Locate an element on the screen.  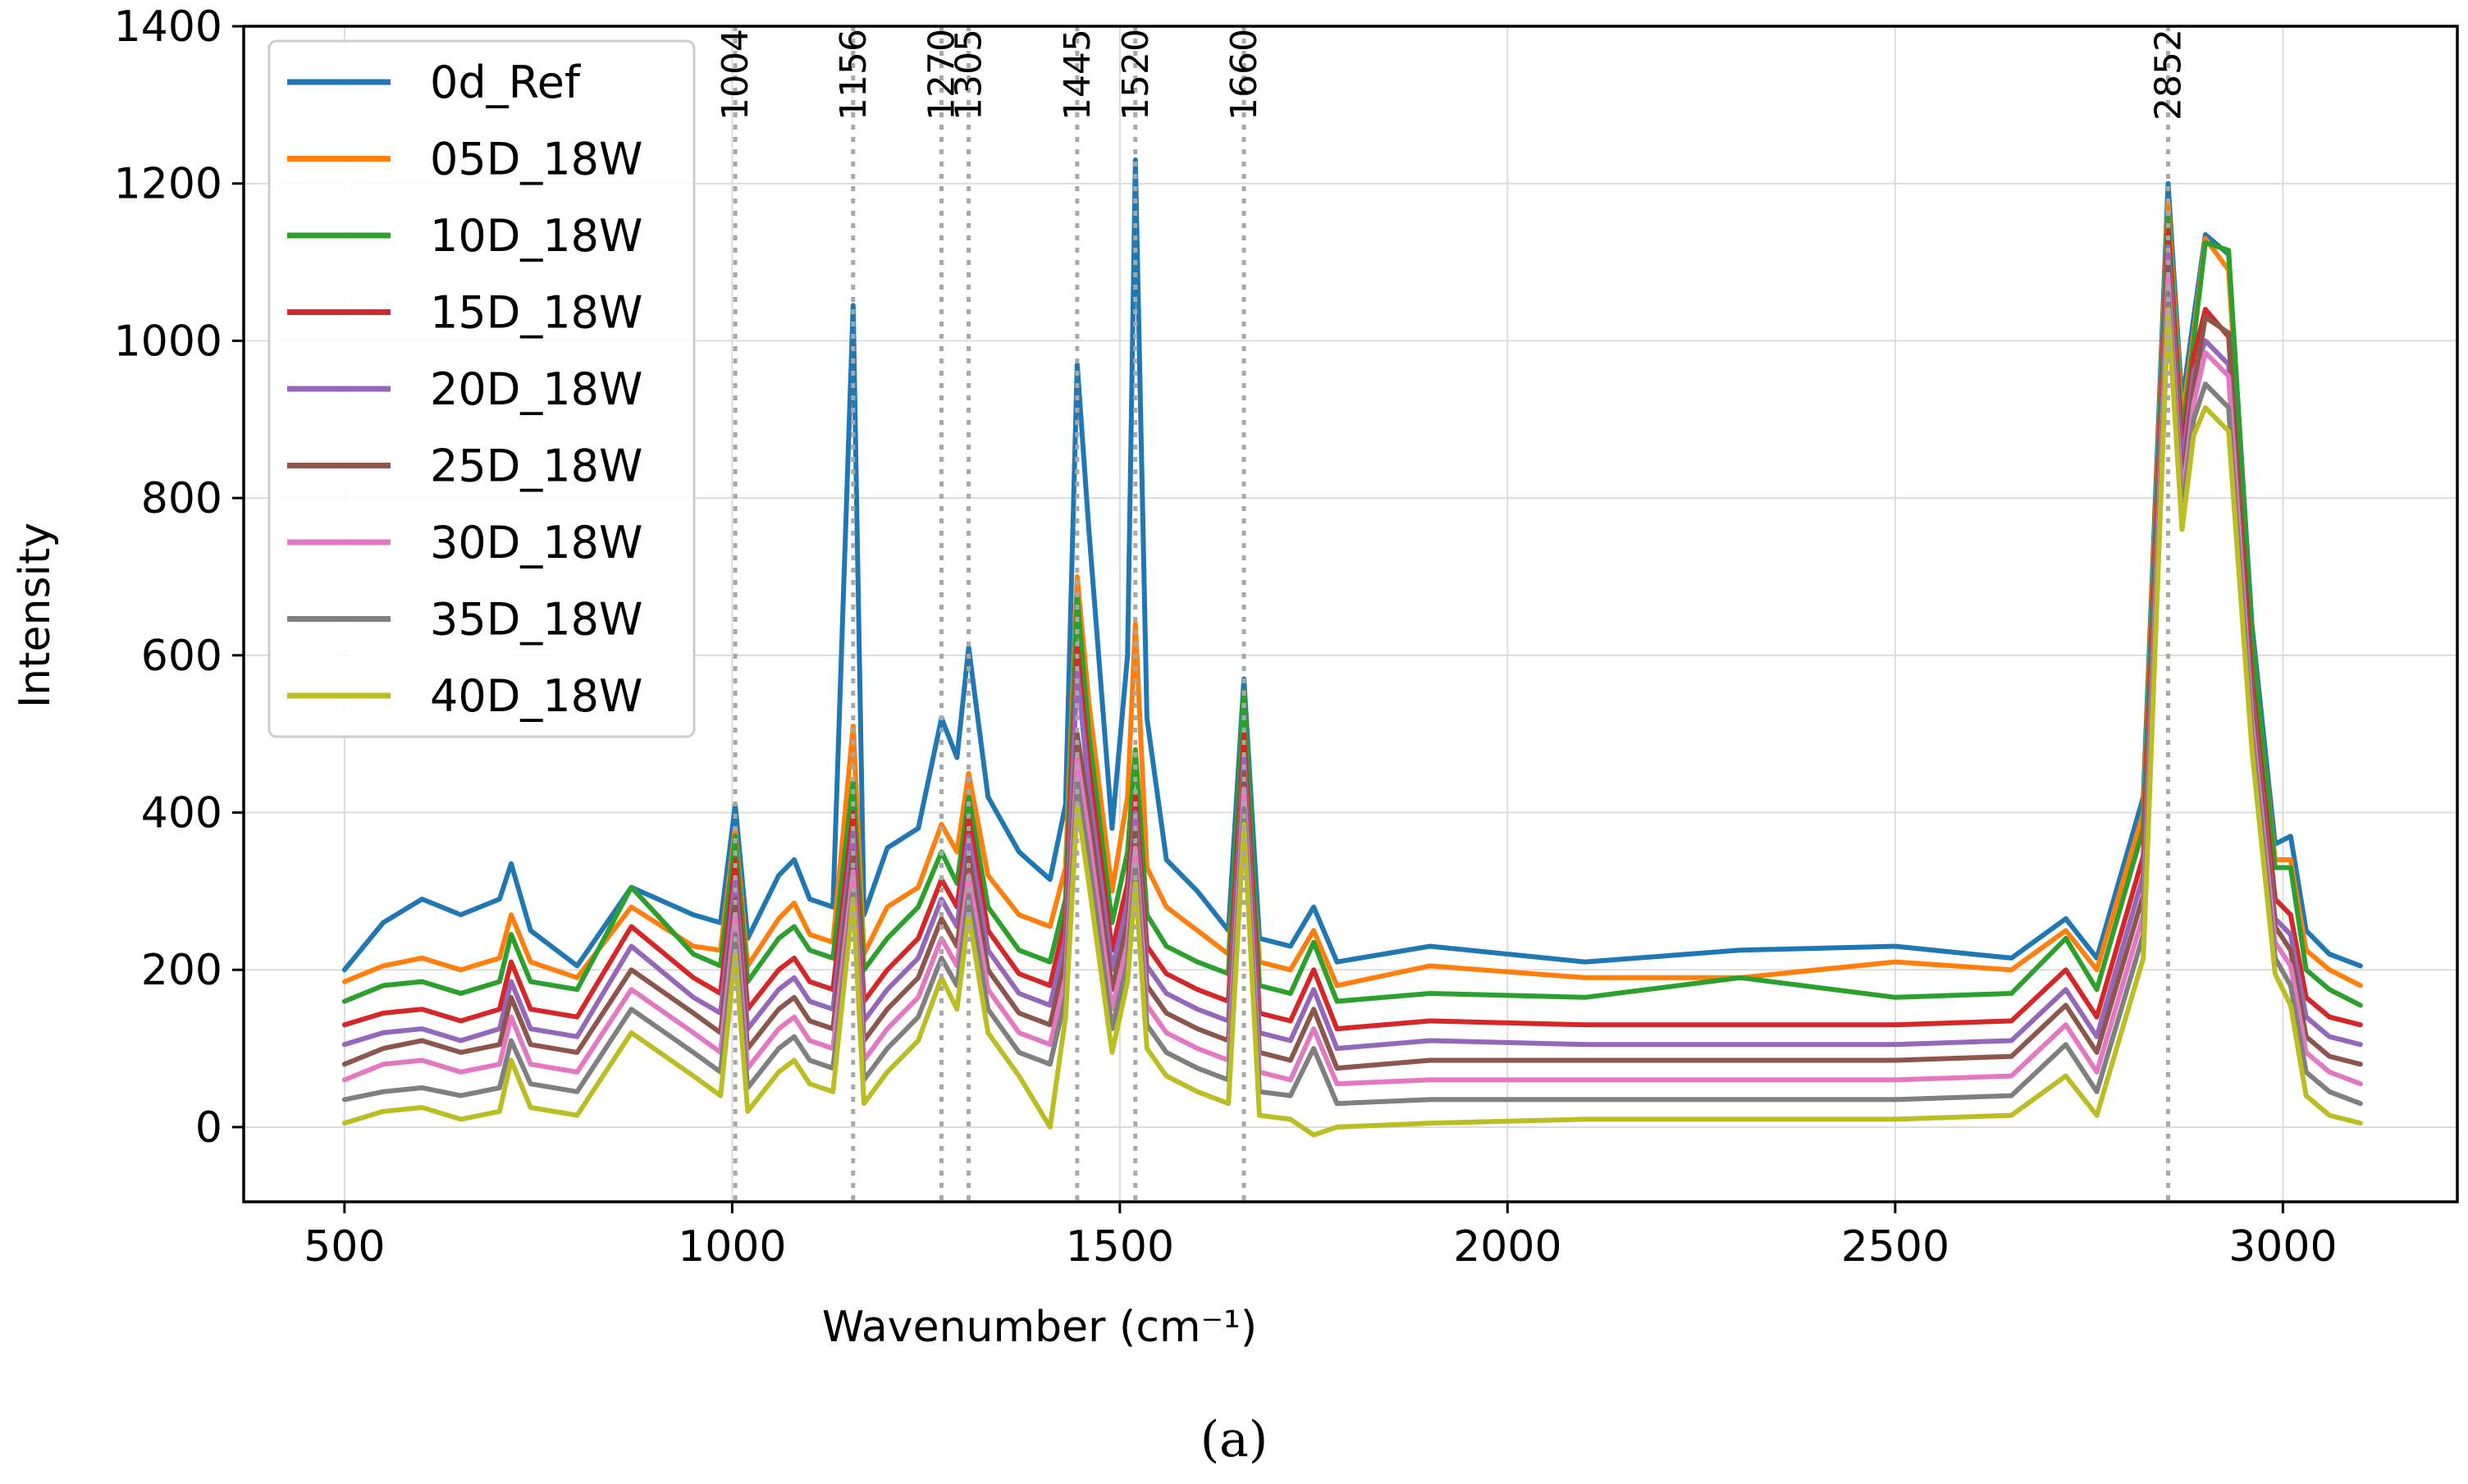
legend-label: 30D_18W is located at coordinates (536, 542).